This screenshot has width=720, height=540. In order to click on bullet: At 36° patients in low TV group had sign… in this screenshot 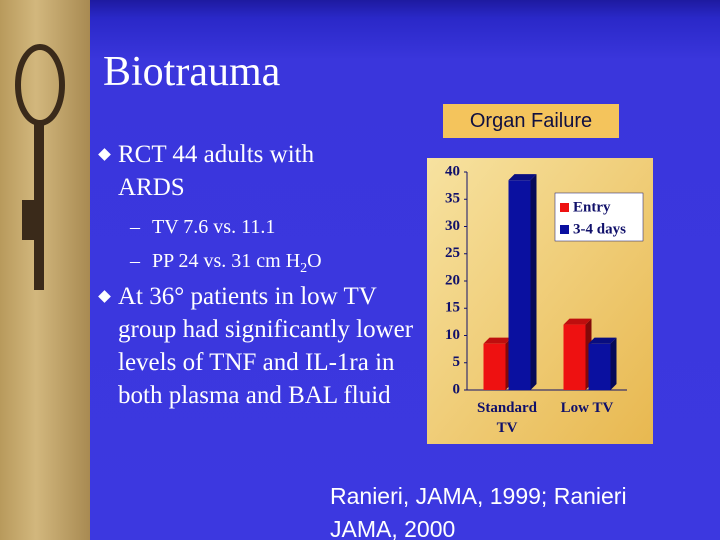, I will do `click(266, 346)`.